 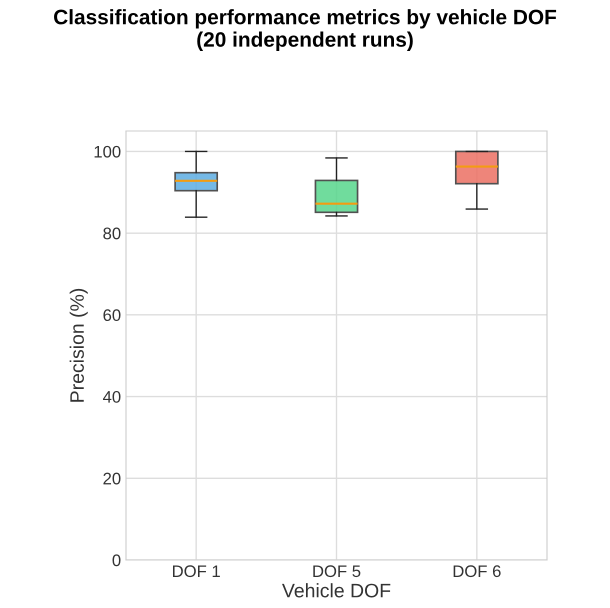 I want to click on x-axis-title: Vehicle DOF, so click(x=336, y=590).